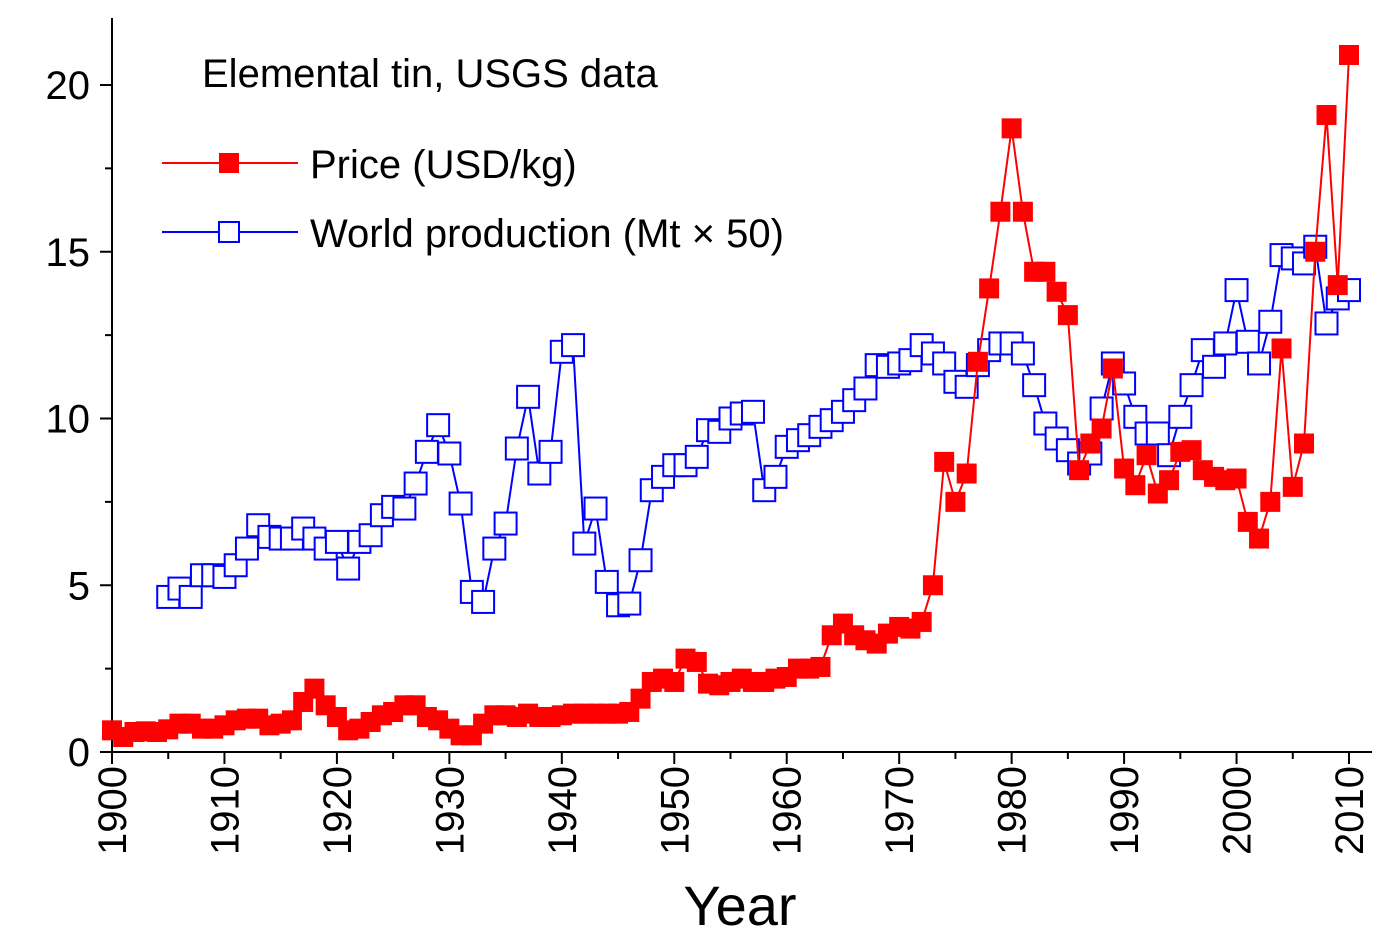 This screenshot has width=1400, height=940. I want to click on x-tick-label: 1930, so click(450, 810).